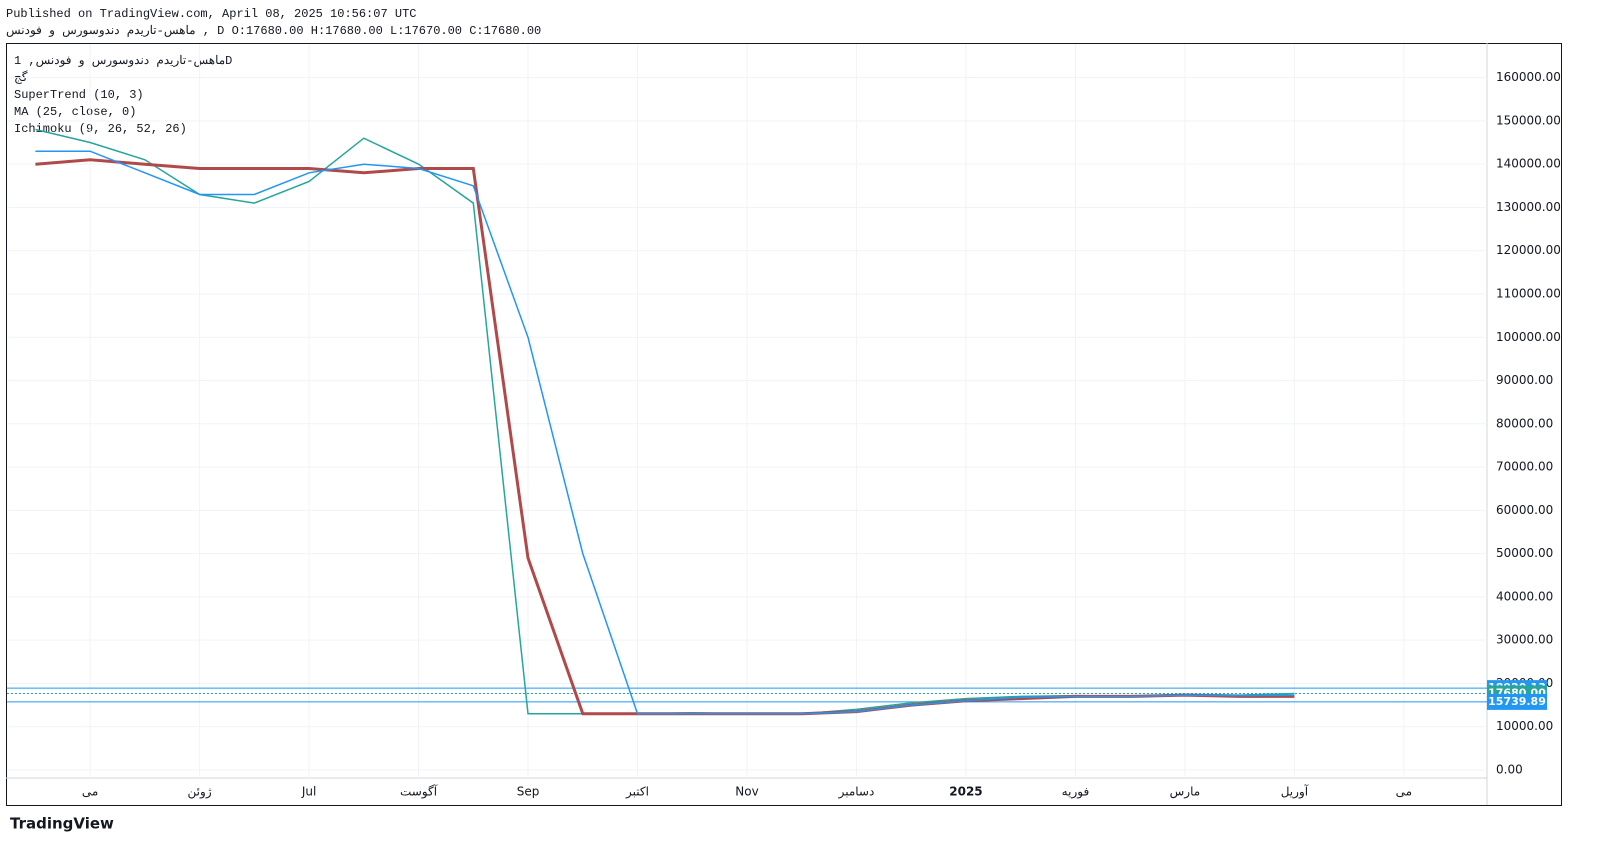 This screenshot has height=863, width=1598. Describe the element at coordinates (1524, 640) in the screenshot. I see `y-tick-label: 30000.00` at that location.